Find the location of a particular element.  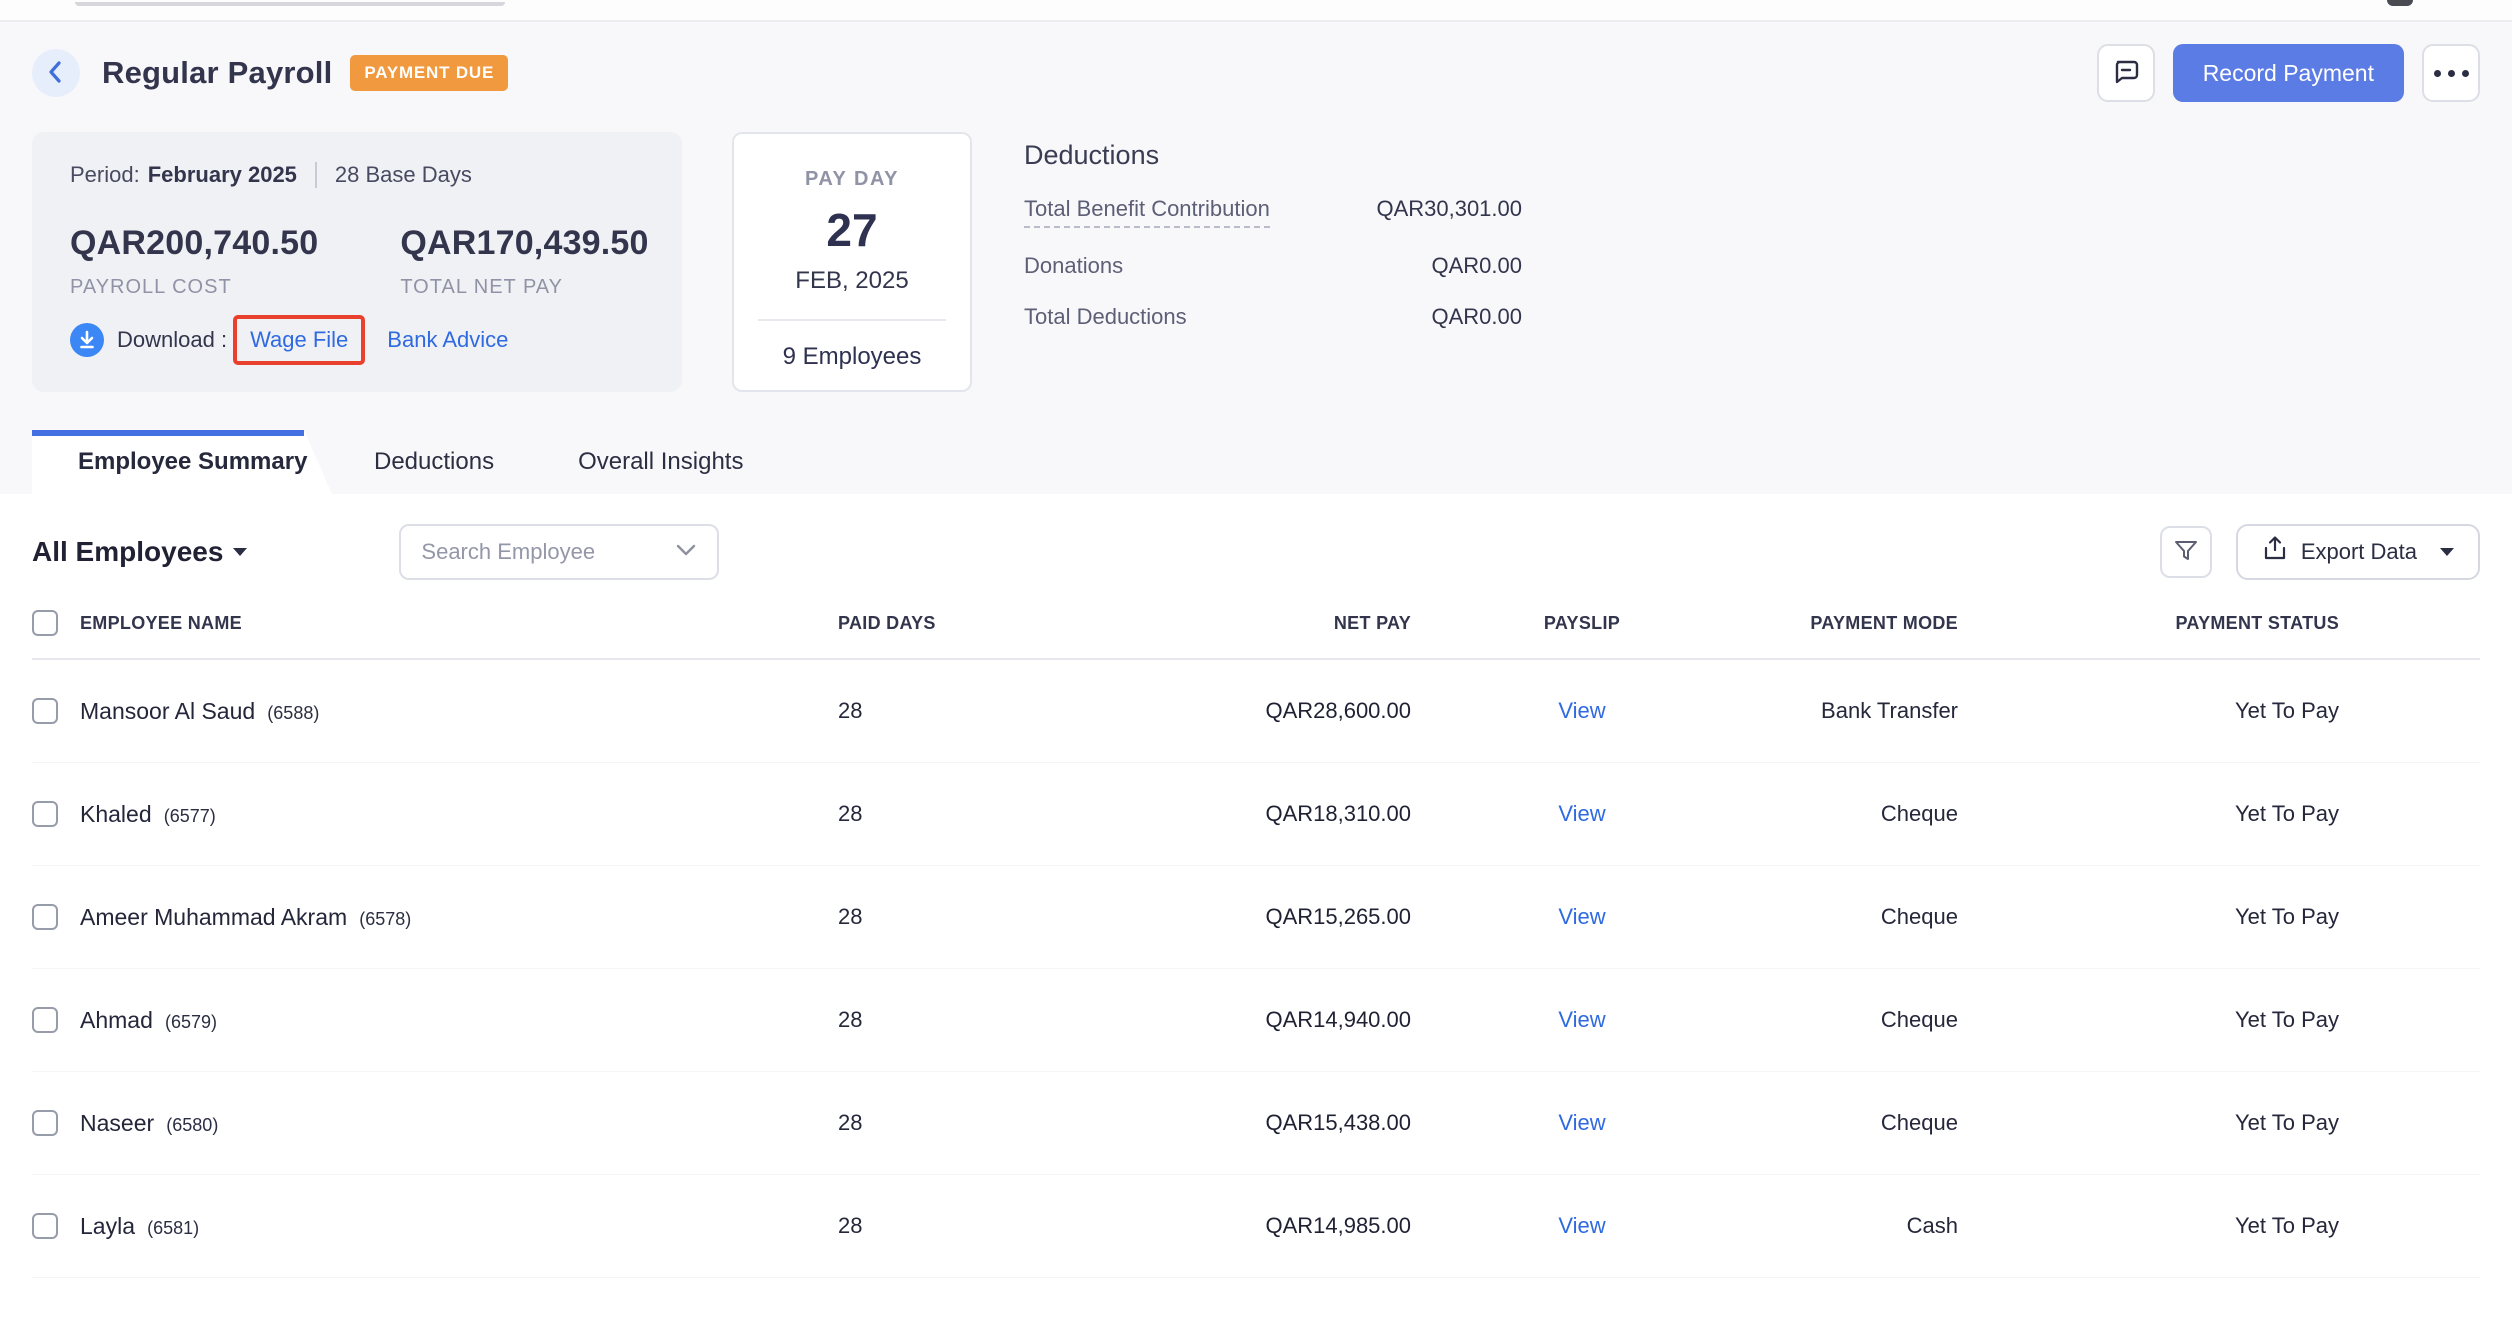

tab-deductions: Deductions is located at coordinates (434, 461).